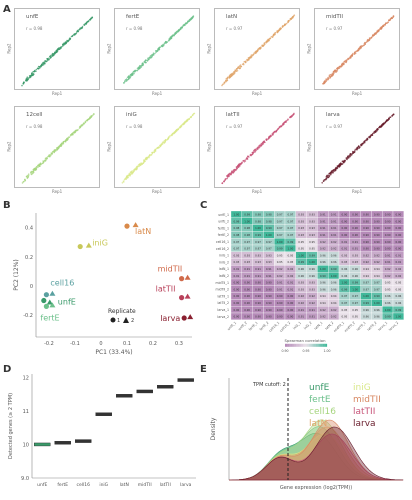 The height and width of the screenshot is (500, 412). What do you see at coordinates (29, 229) in the screenshot?
I see `pca-y-tick: 0.4` at bounding box center [29, 229].